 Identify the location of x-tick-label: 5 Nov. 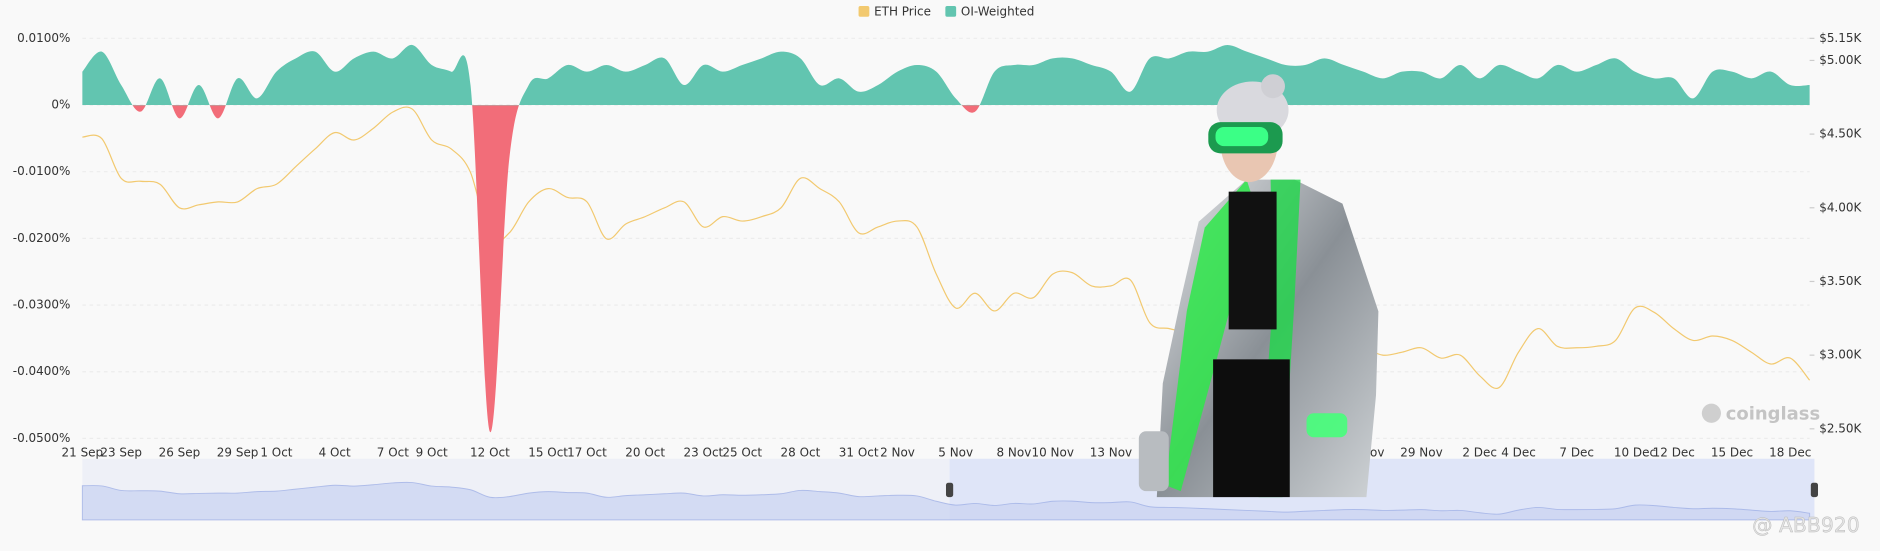
(955, 452).